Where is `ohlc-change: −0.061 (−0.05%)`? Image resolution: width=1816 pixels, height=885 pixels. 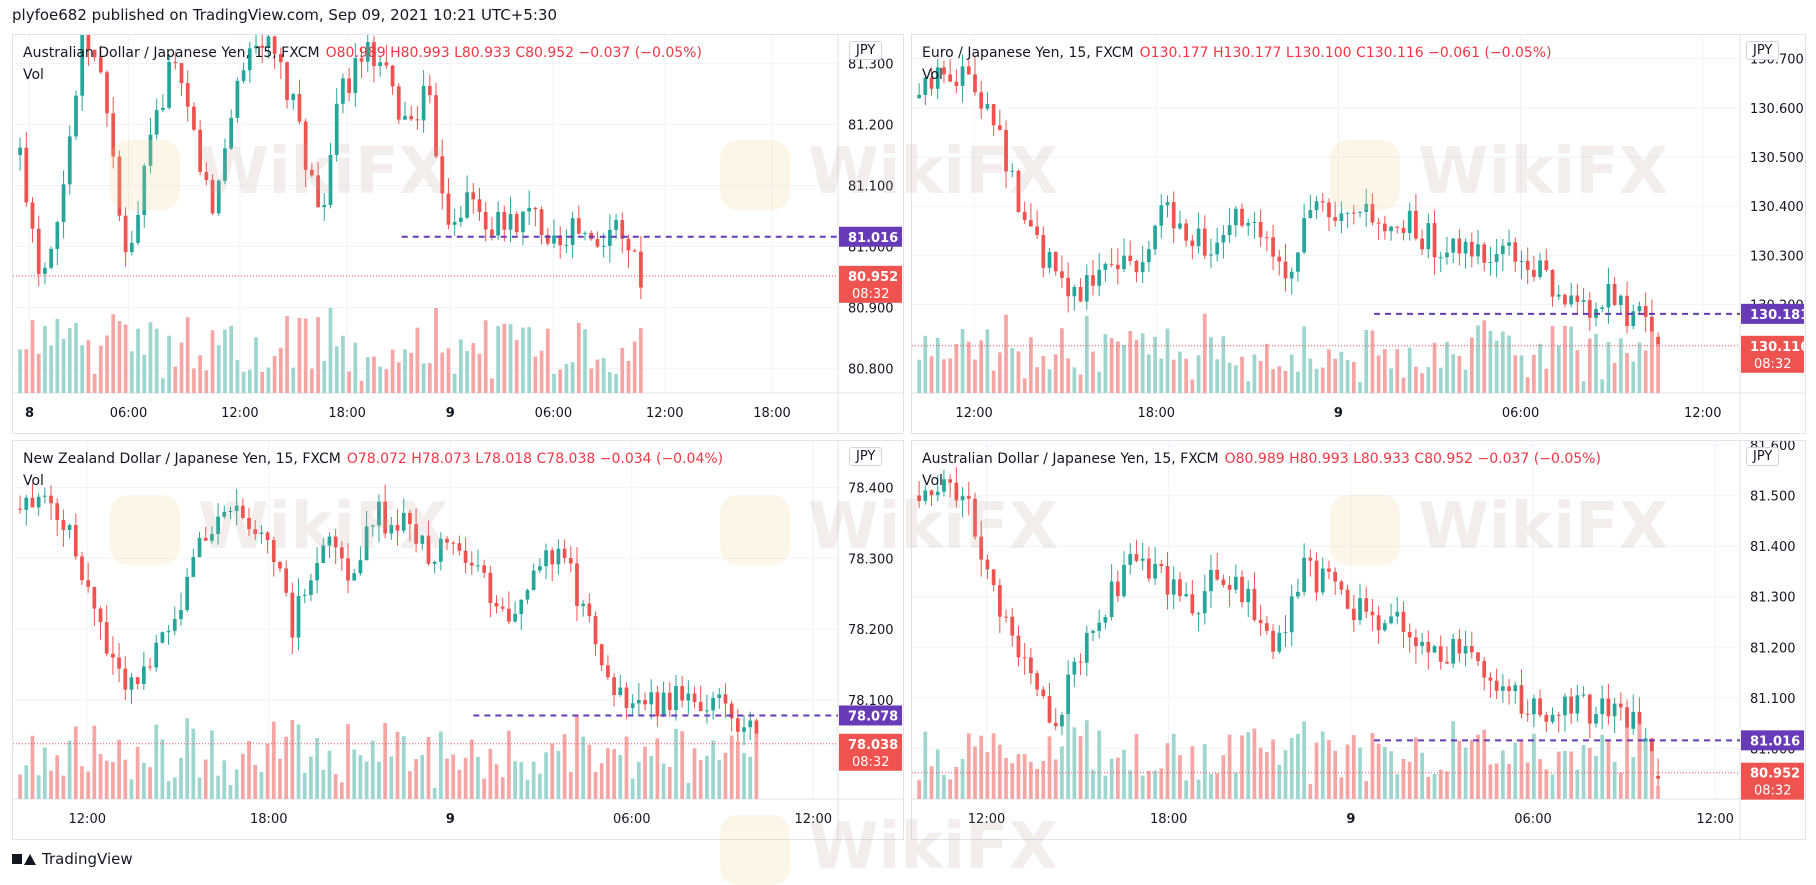
ohlc-change: −0.061 (−0.05%) is located at coordinates (1490, 53).